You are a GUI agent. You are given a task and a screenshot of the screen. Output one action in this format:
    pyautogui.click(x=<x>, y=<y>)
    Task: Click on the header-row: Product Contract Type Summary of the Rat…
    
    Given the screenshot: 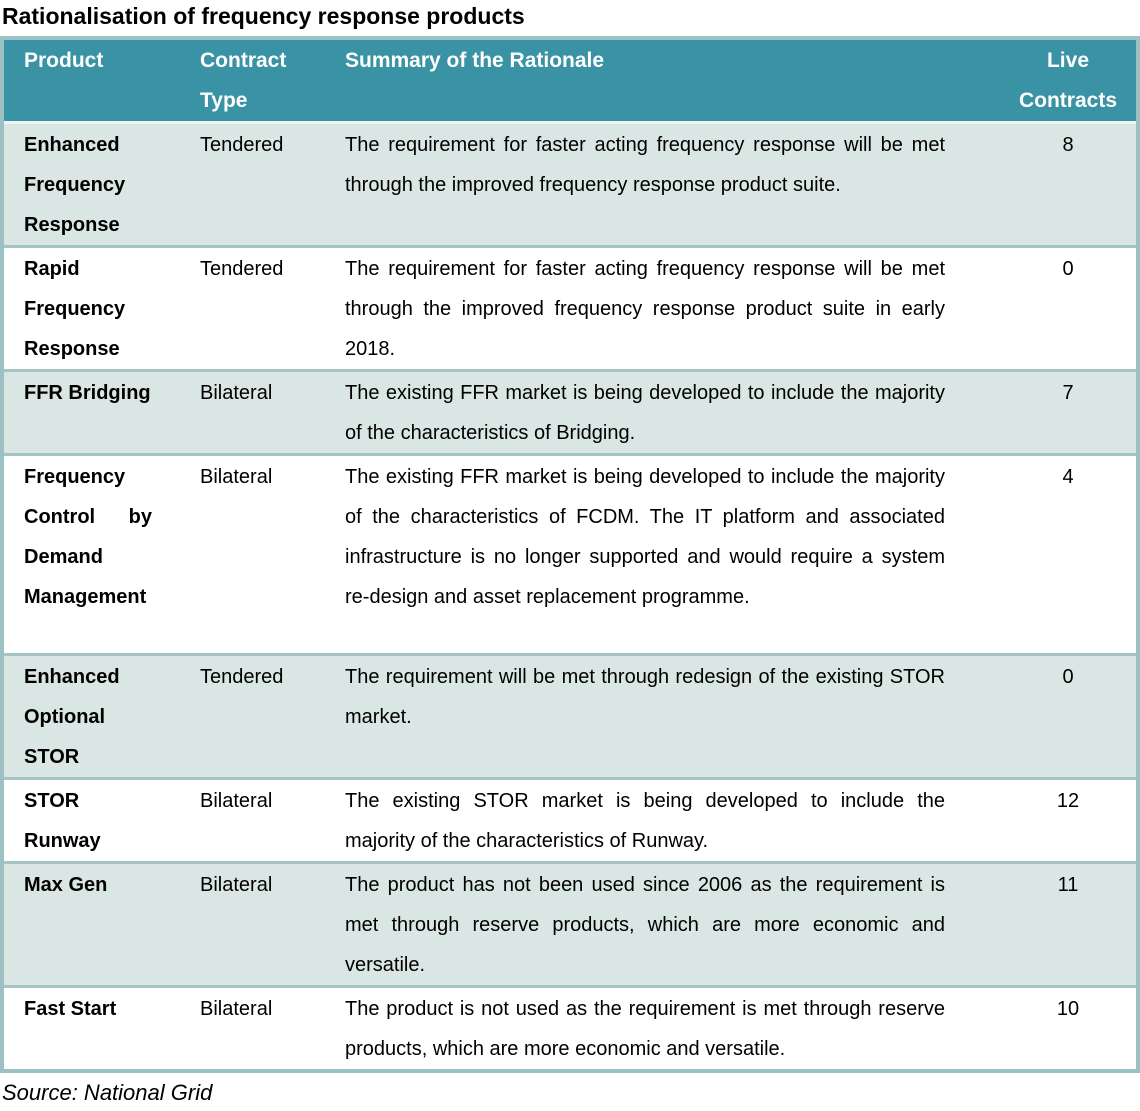 What is the action you would take?
    pyautogui.click(x=570, y=82)
    